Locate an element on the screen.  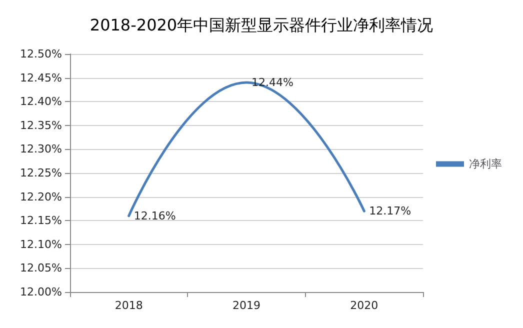
data-label: 12.16% is located at coordinates (155, 215).